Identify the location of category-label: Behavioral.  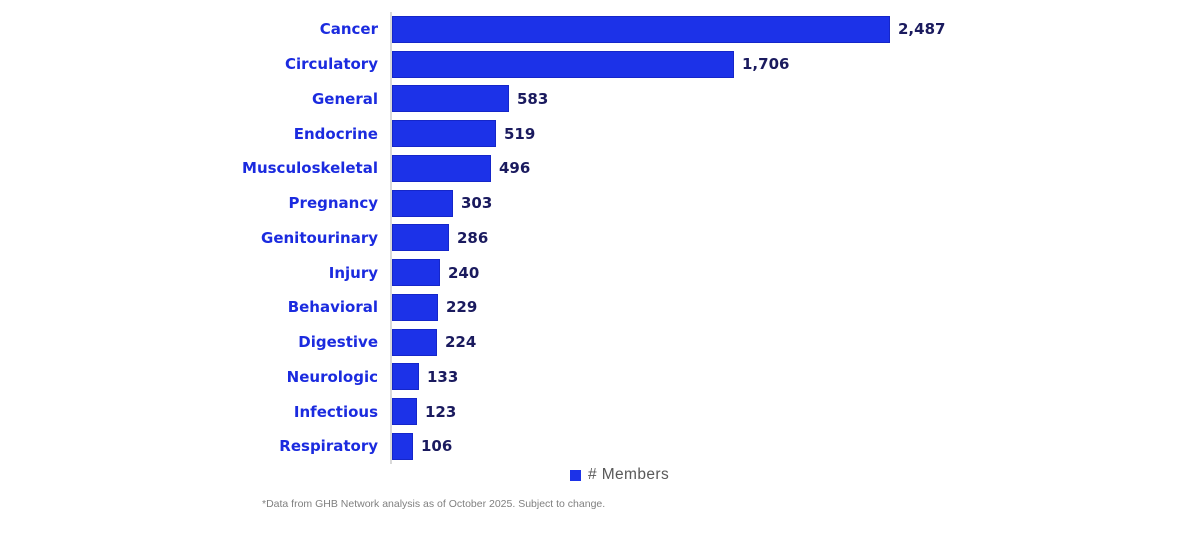
(332, 307).